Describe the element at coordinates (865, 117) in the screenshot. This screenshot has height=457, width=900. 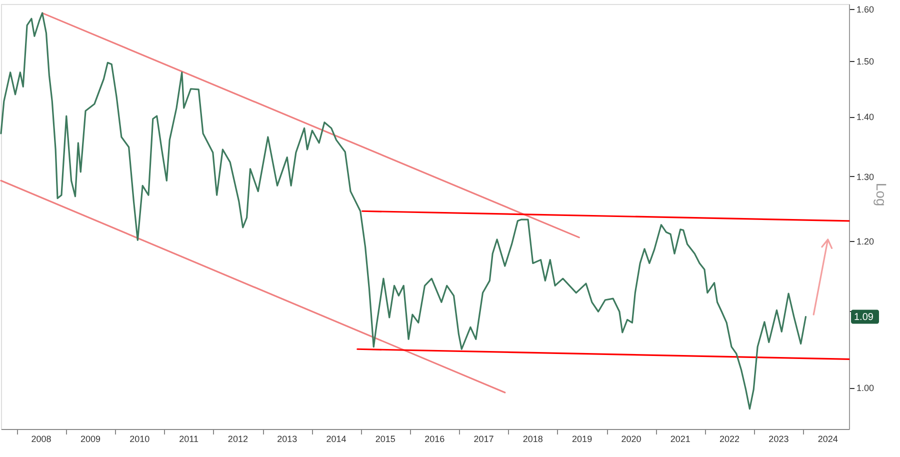
I see `y-tick-label: 1.40` at that location.